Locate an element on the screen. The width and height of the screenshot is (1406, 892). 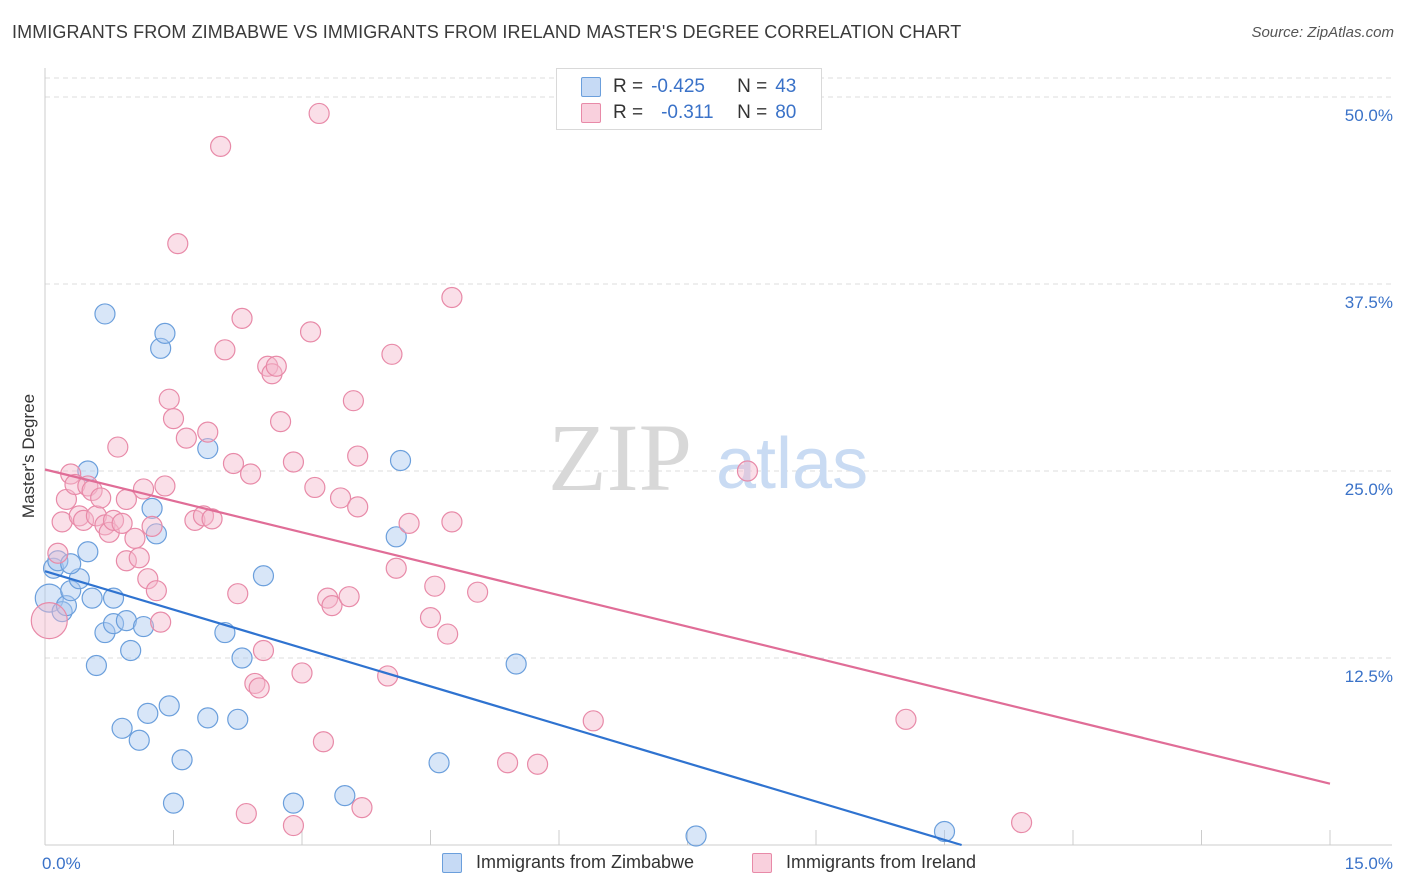
x-tick-label: 15.0% is located at coordinates (1369, 863).